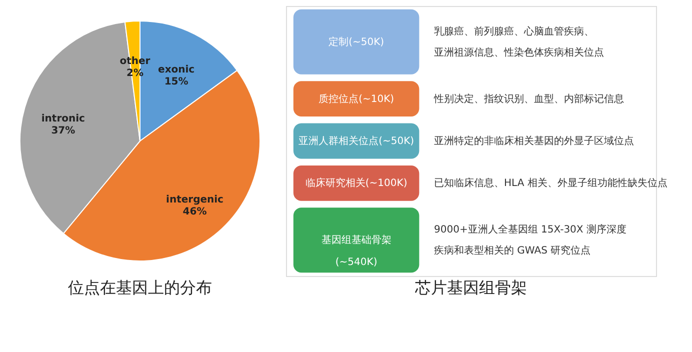 The width and height of the screenshot is (692, 352). I want to click on category-label: 定制(~50K), so click(356, 42).